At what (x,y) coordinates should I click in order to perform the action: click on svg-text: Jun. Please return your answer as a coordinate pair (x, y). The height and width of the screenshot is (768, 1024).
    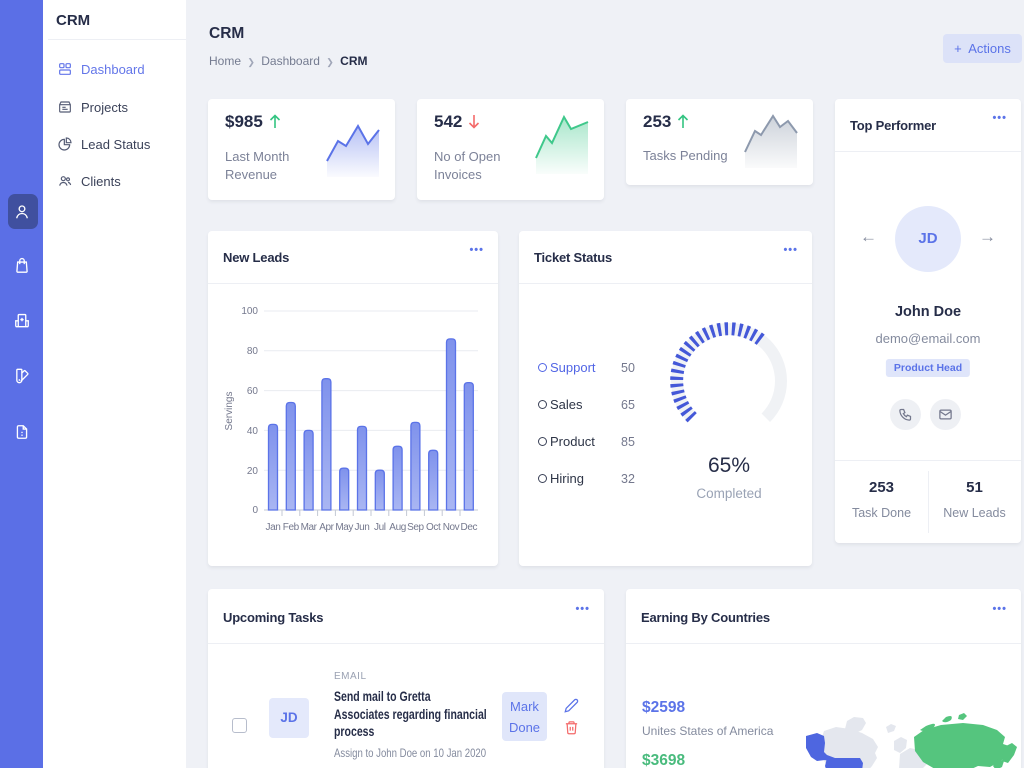
    Looking at the image, I should click on (362, 527).